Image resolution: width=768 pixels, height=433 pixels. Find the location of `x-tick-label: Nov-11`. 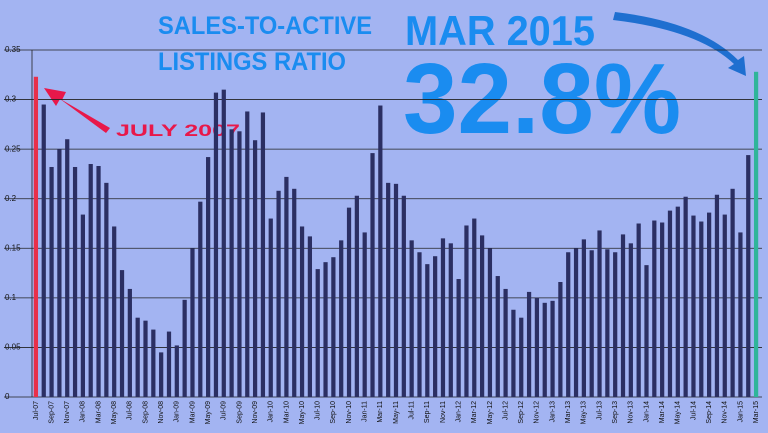

x-tick-label: Nov-11 is located at coordinates (443, 412).